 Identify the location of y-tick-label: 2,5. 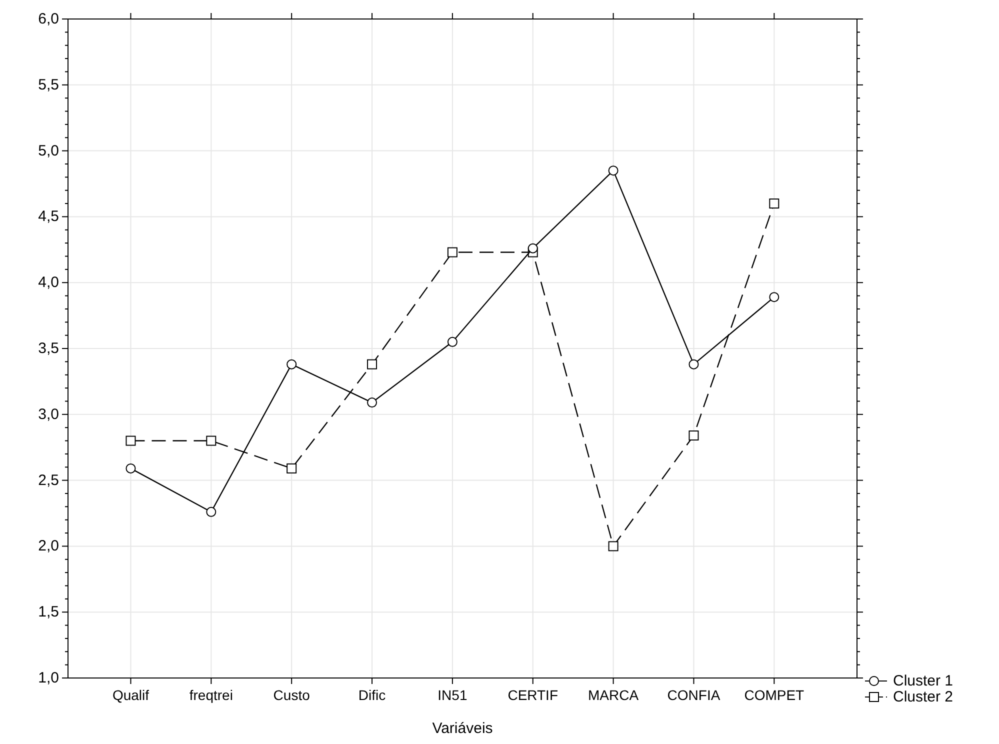
(48, 480).